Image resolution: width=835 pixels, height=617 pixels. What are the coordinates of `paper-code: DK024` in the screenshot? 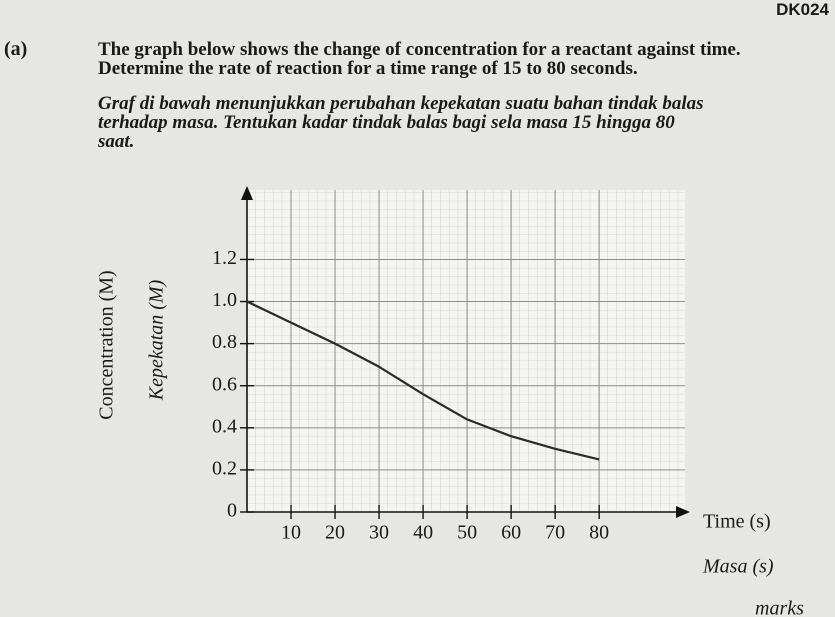 It's located at (802, 9).